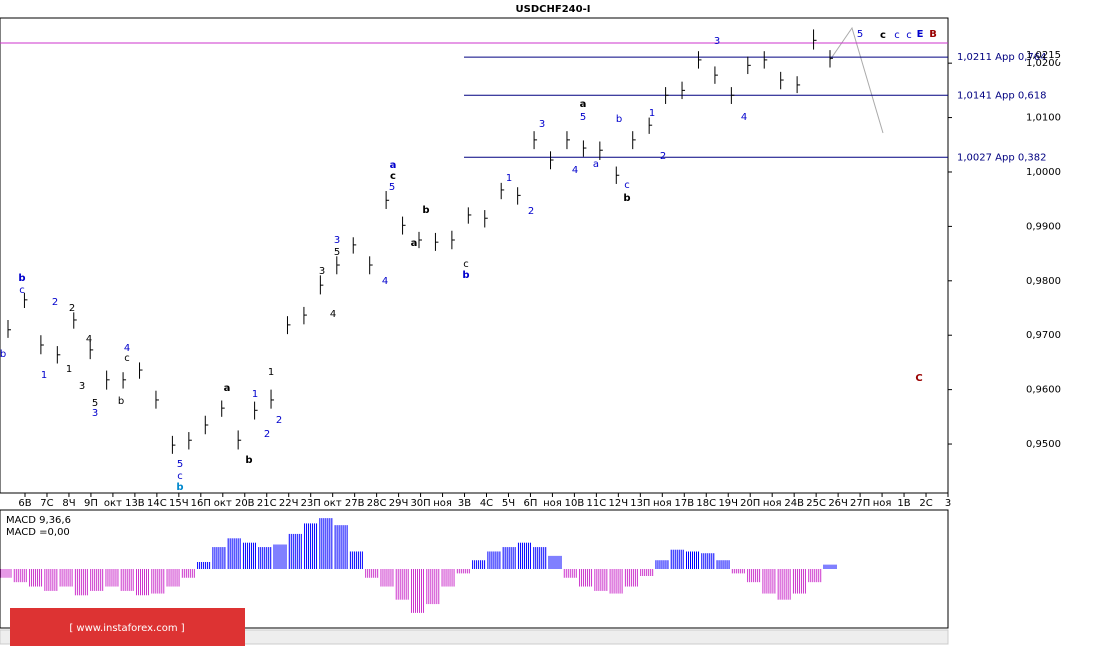 The width and height of the screenshot is (1106, 660). I want to click on x-tick-label: 10В, so click(575, 503).